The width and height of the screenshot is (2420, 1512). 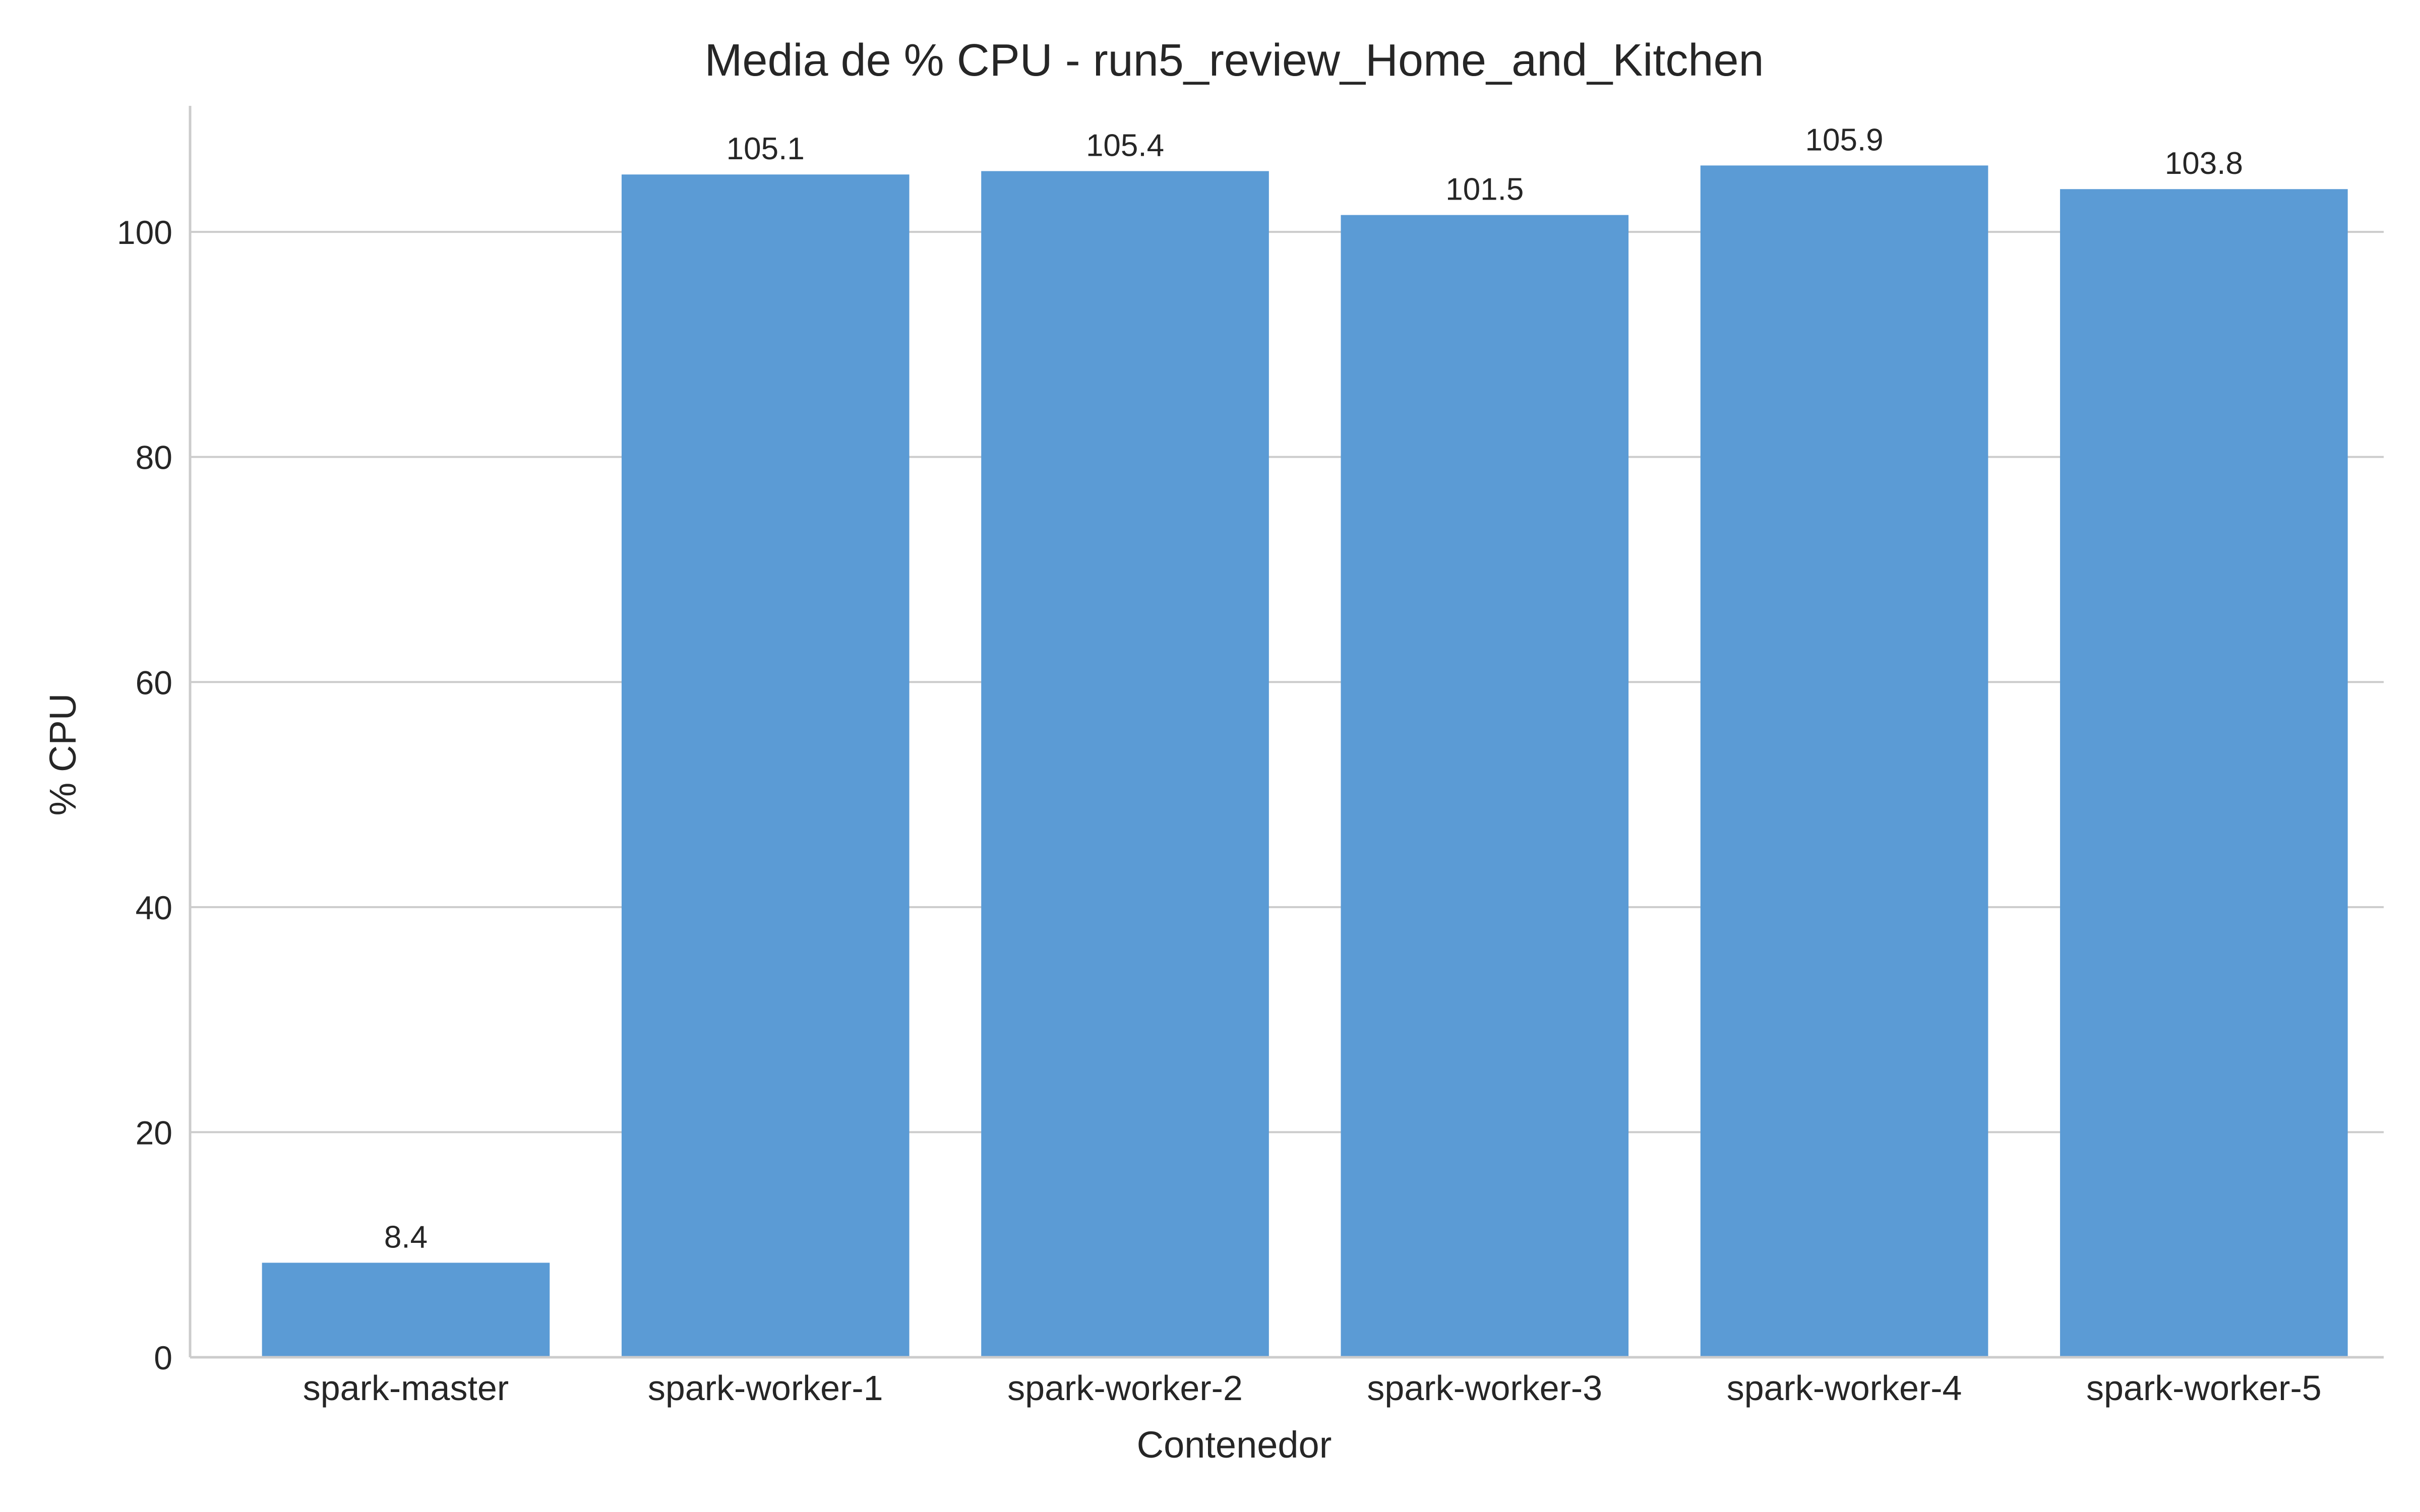 What do you see at coordinates (766, 149) in the screenshot?
I see `value-label: 105.1` at bounding box center [766, 149].